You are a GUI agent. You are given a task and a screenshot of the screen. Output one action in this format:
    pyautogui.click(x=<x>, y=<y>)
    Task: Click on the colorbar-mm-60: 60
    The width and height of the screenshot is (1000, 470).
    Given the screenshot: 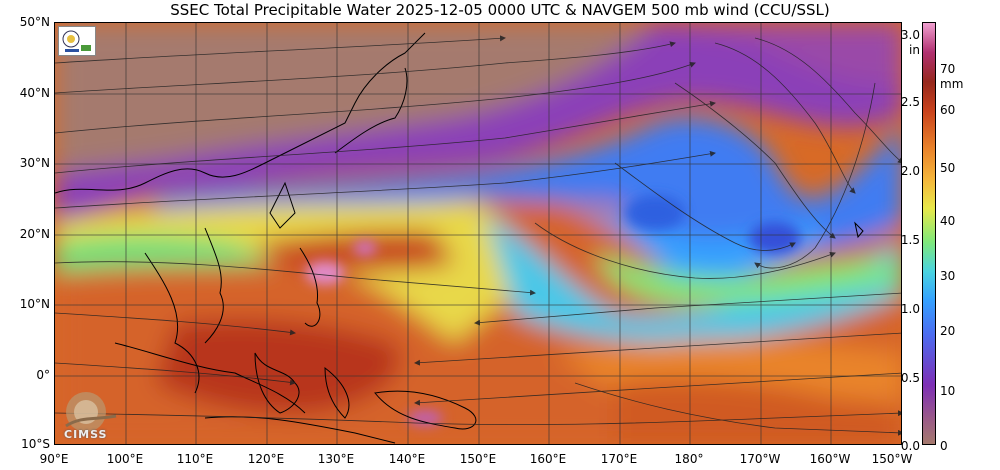 What is the action you would take?
    pyautogui.click(x=948, y=110)
    